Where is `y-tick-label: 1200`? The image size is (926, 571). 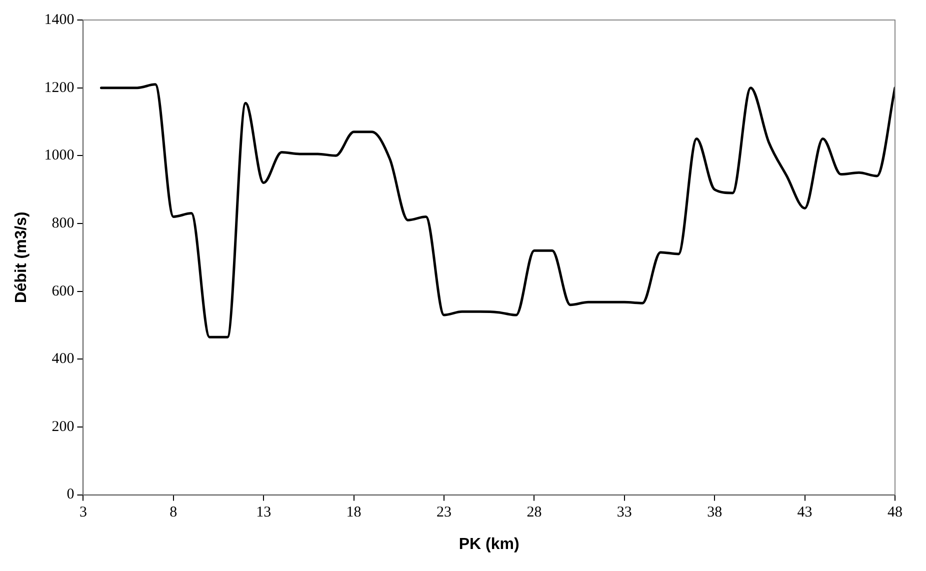
y-tick-label: 1200 is located at coordinates (59, 88).